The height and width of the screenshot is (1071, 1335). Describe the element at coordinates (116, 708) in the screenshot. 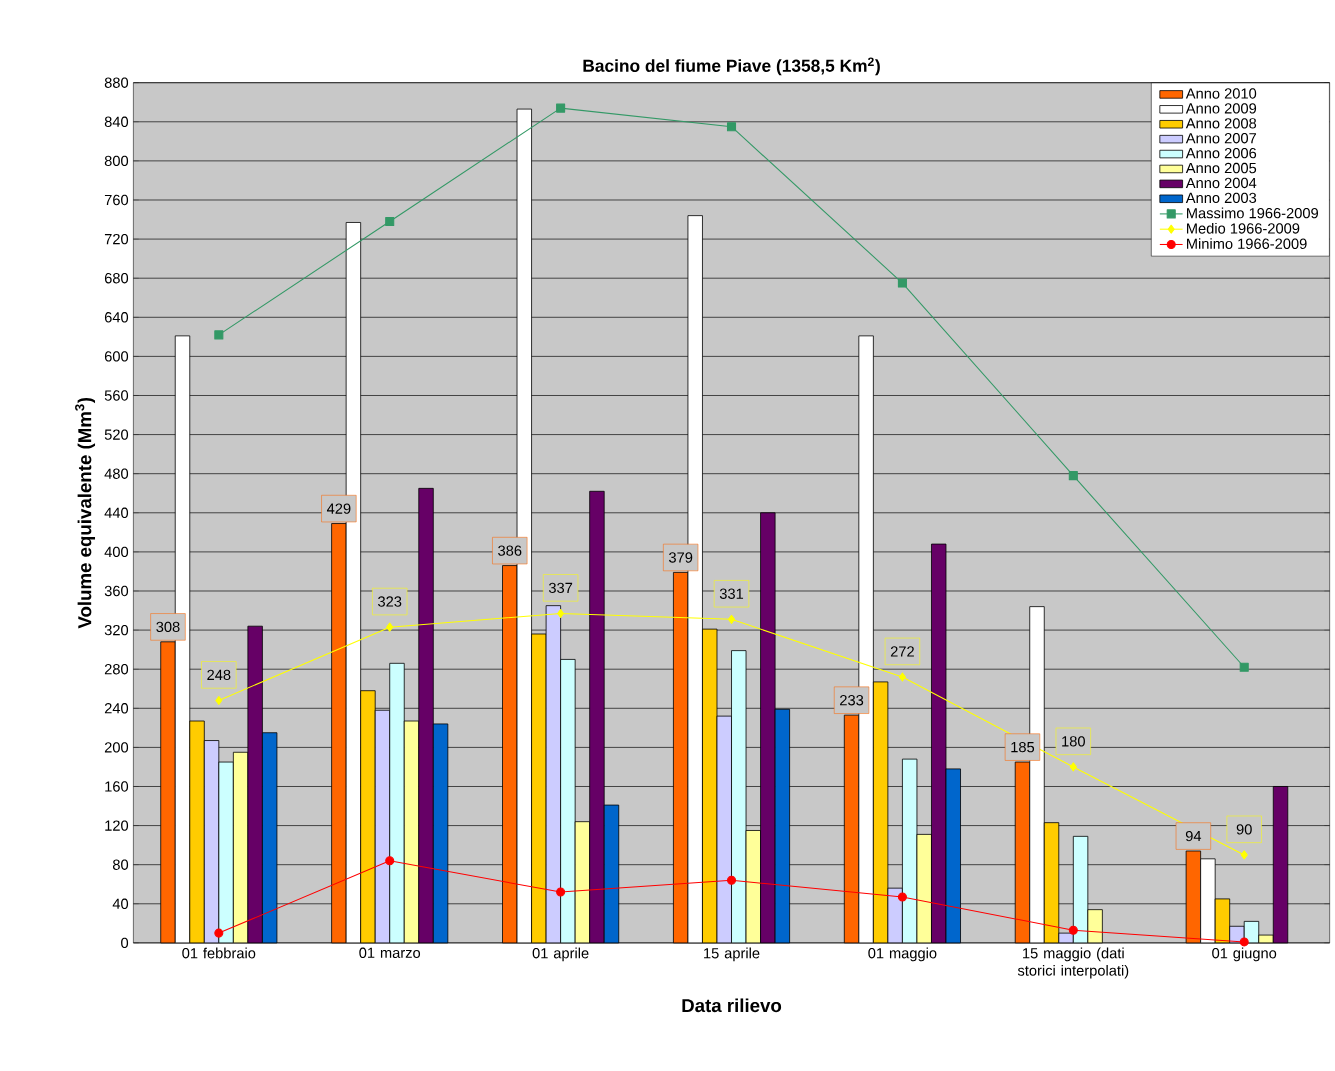

I see `y-tick-label: 240` at that location.